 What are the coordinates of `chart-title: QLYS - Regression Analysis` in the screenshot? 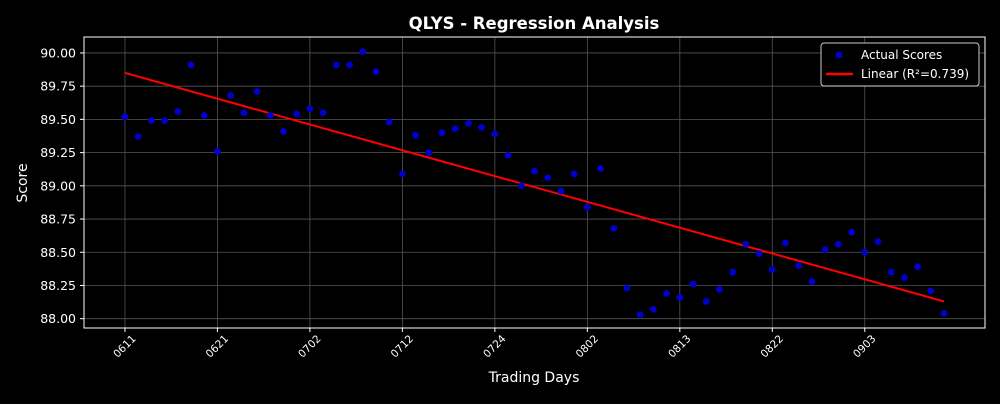 It's located at (534, 23).